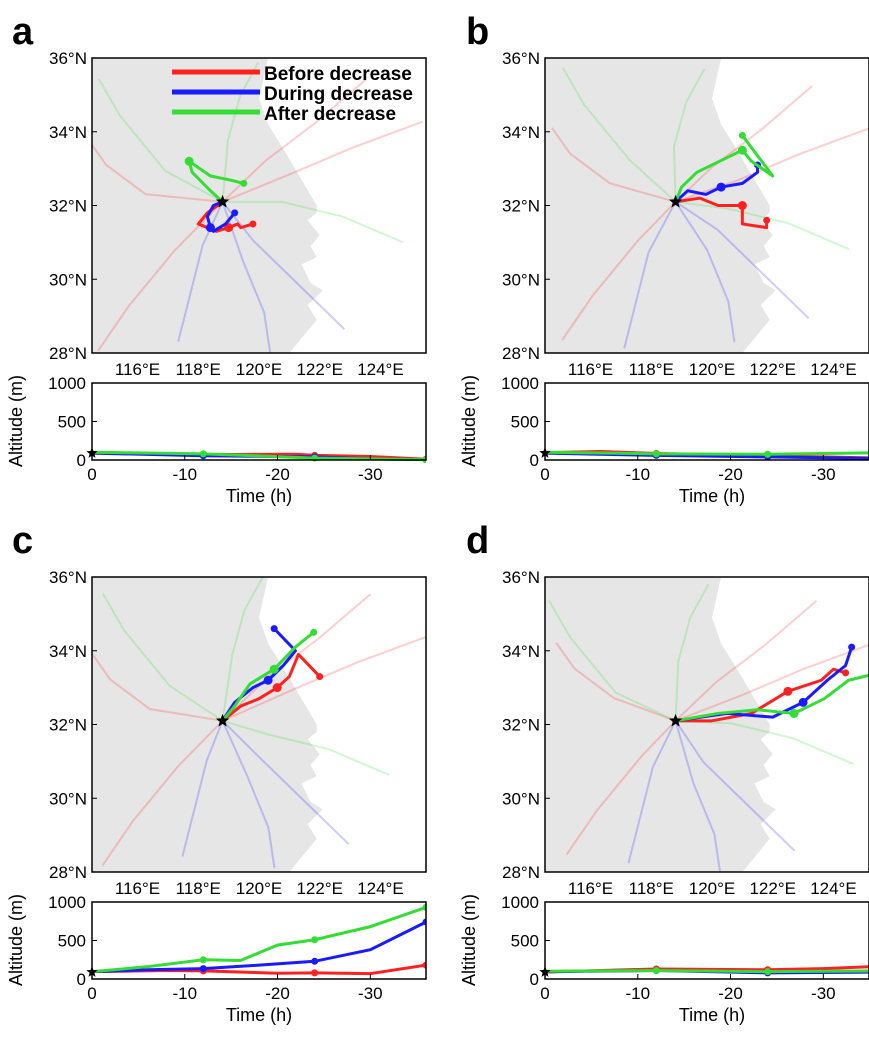 Image resolution: width=869 pixels, height=1039 pixels. Describe the element at coordinates (477, 541) in the screenshot. I see `panel-d-letter: d` at that location.